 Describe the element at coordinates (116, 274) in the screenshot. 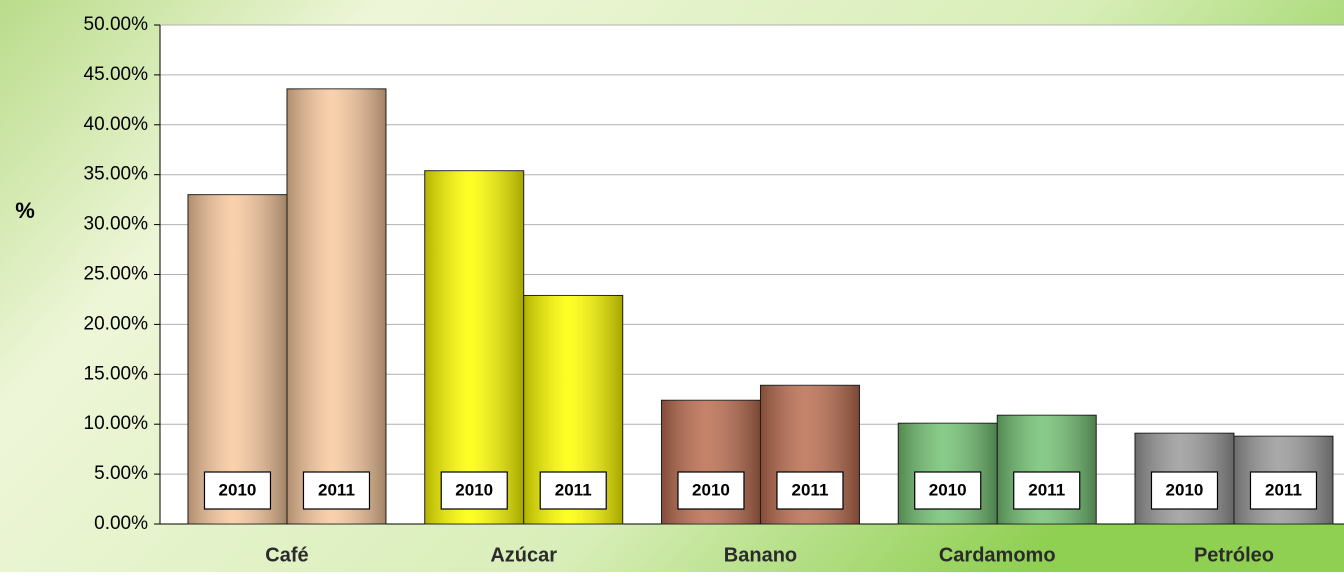

I see `y-tick-label: 25.00%` at that location.